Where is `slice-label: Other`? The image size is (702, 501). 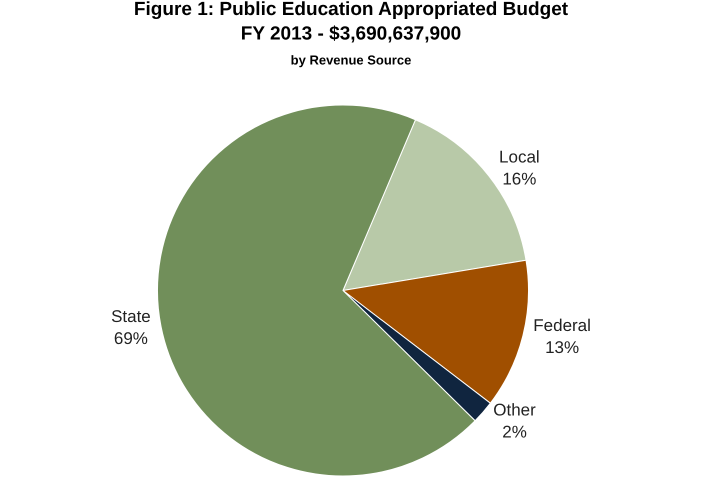
slice-label: Other is located at coordinates (514, 410).